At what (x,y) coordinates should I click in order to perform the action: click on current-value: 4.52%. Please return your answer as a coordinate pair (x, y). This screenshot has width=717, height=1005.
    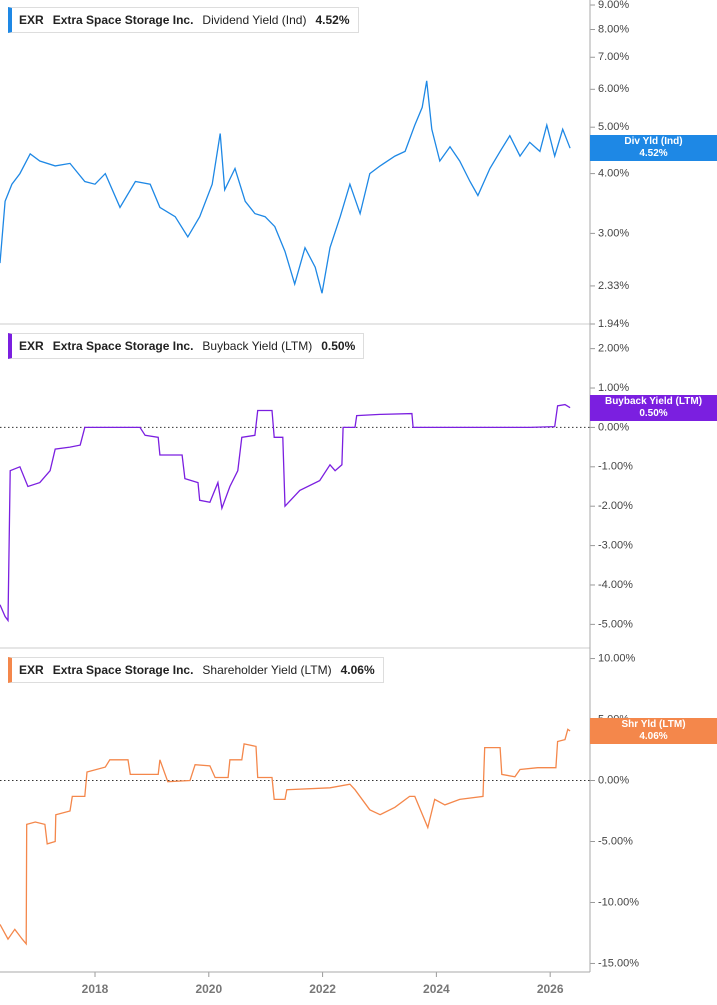
    Looking at the image, I should click on (332, 20).